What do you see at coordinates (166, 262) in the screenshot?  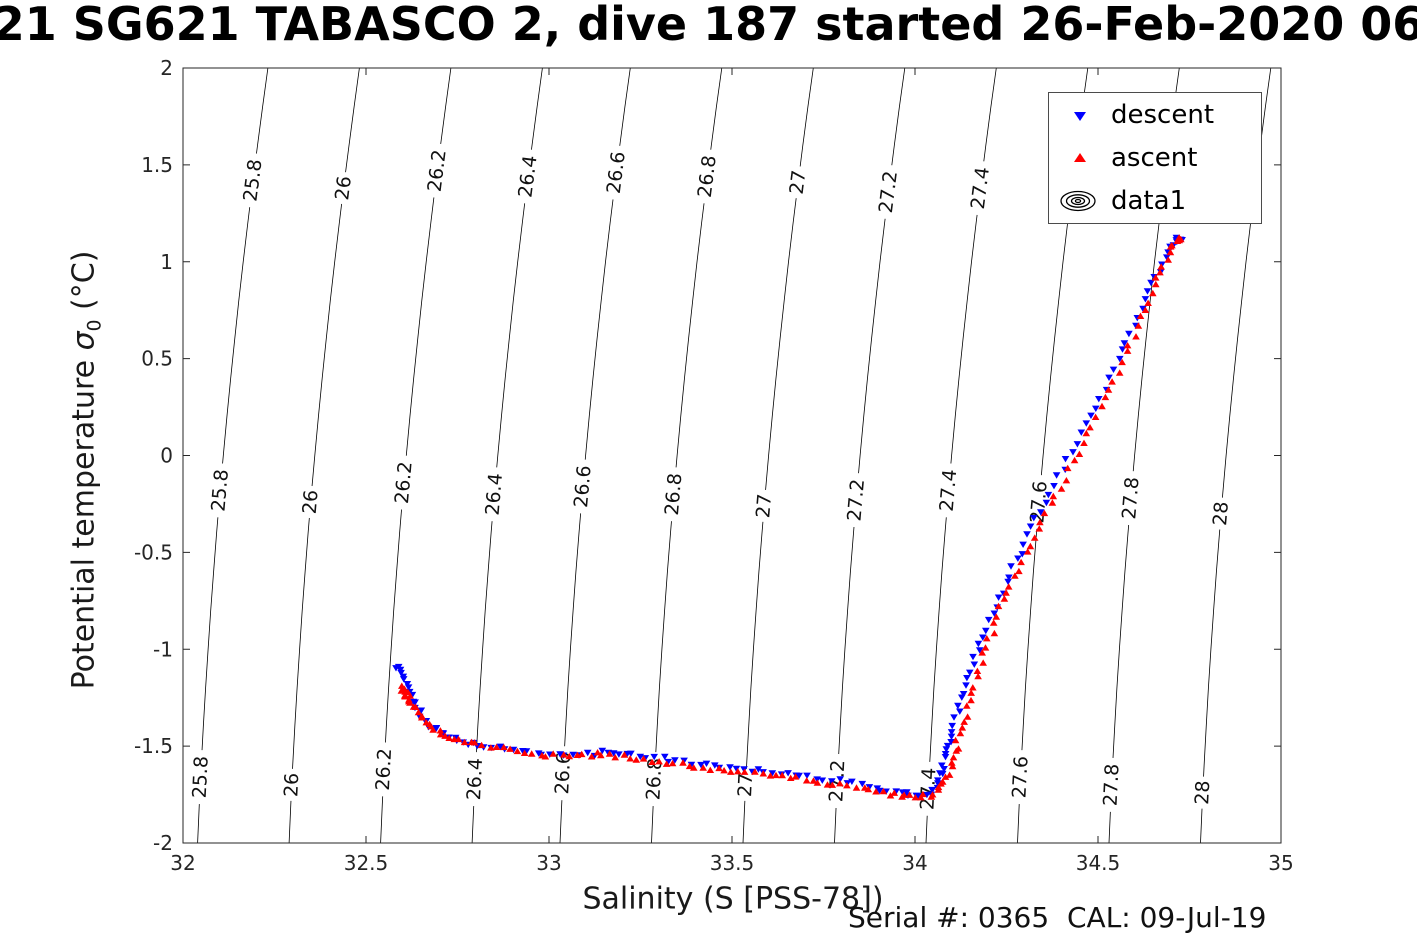 I see `y-tick-label: 1` at bounding box center [166, 262].